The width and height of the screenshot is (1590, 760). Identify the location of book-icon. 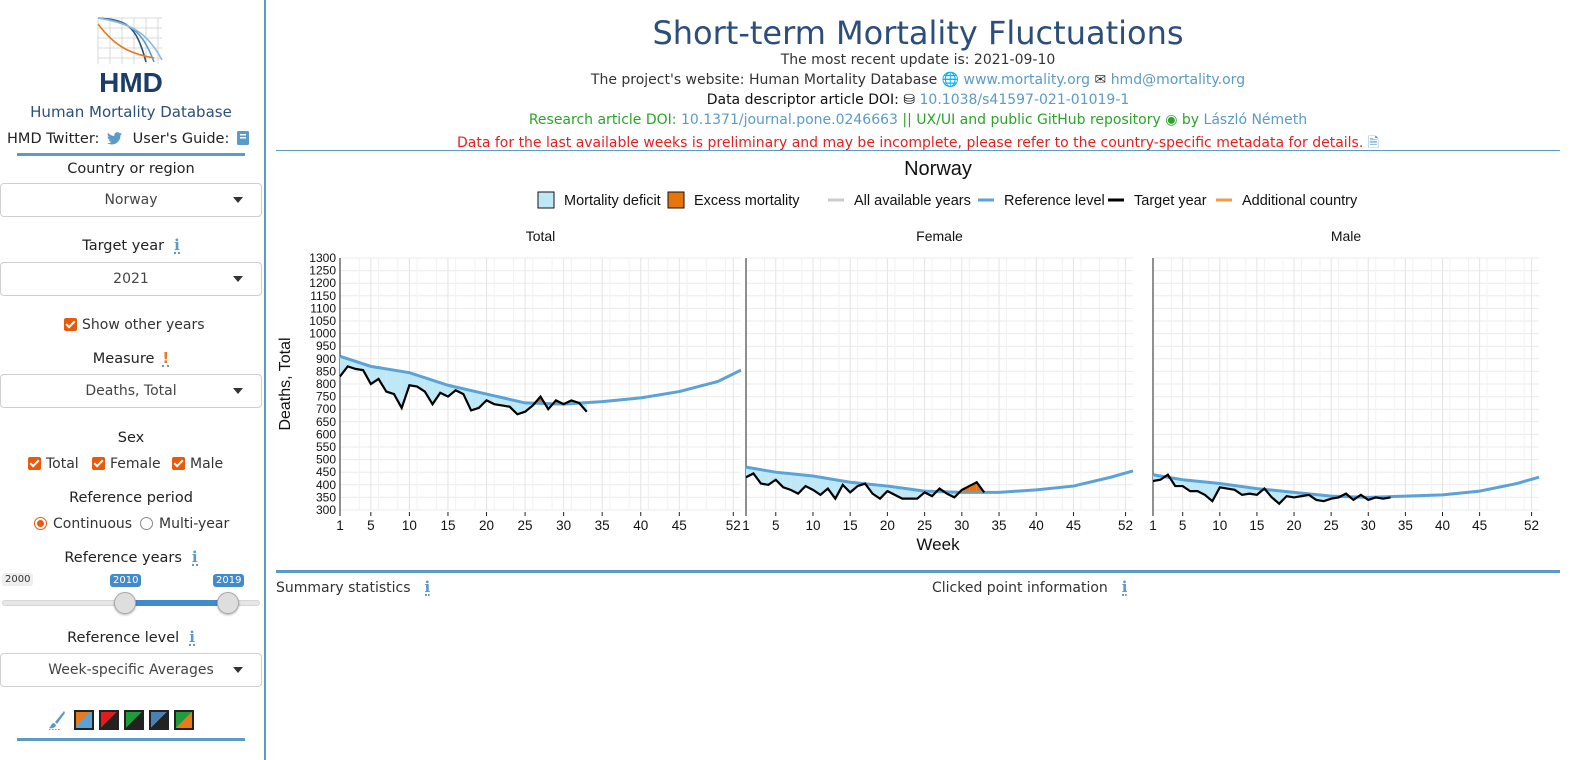
(242, 138).